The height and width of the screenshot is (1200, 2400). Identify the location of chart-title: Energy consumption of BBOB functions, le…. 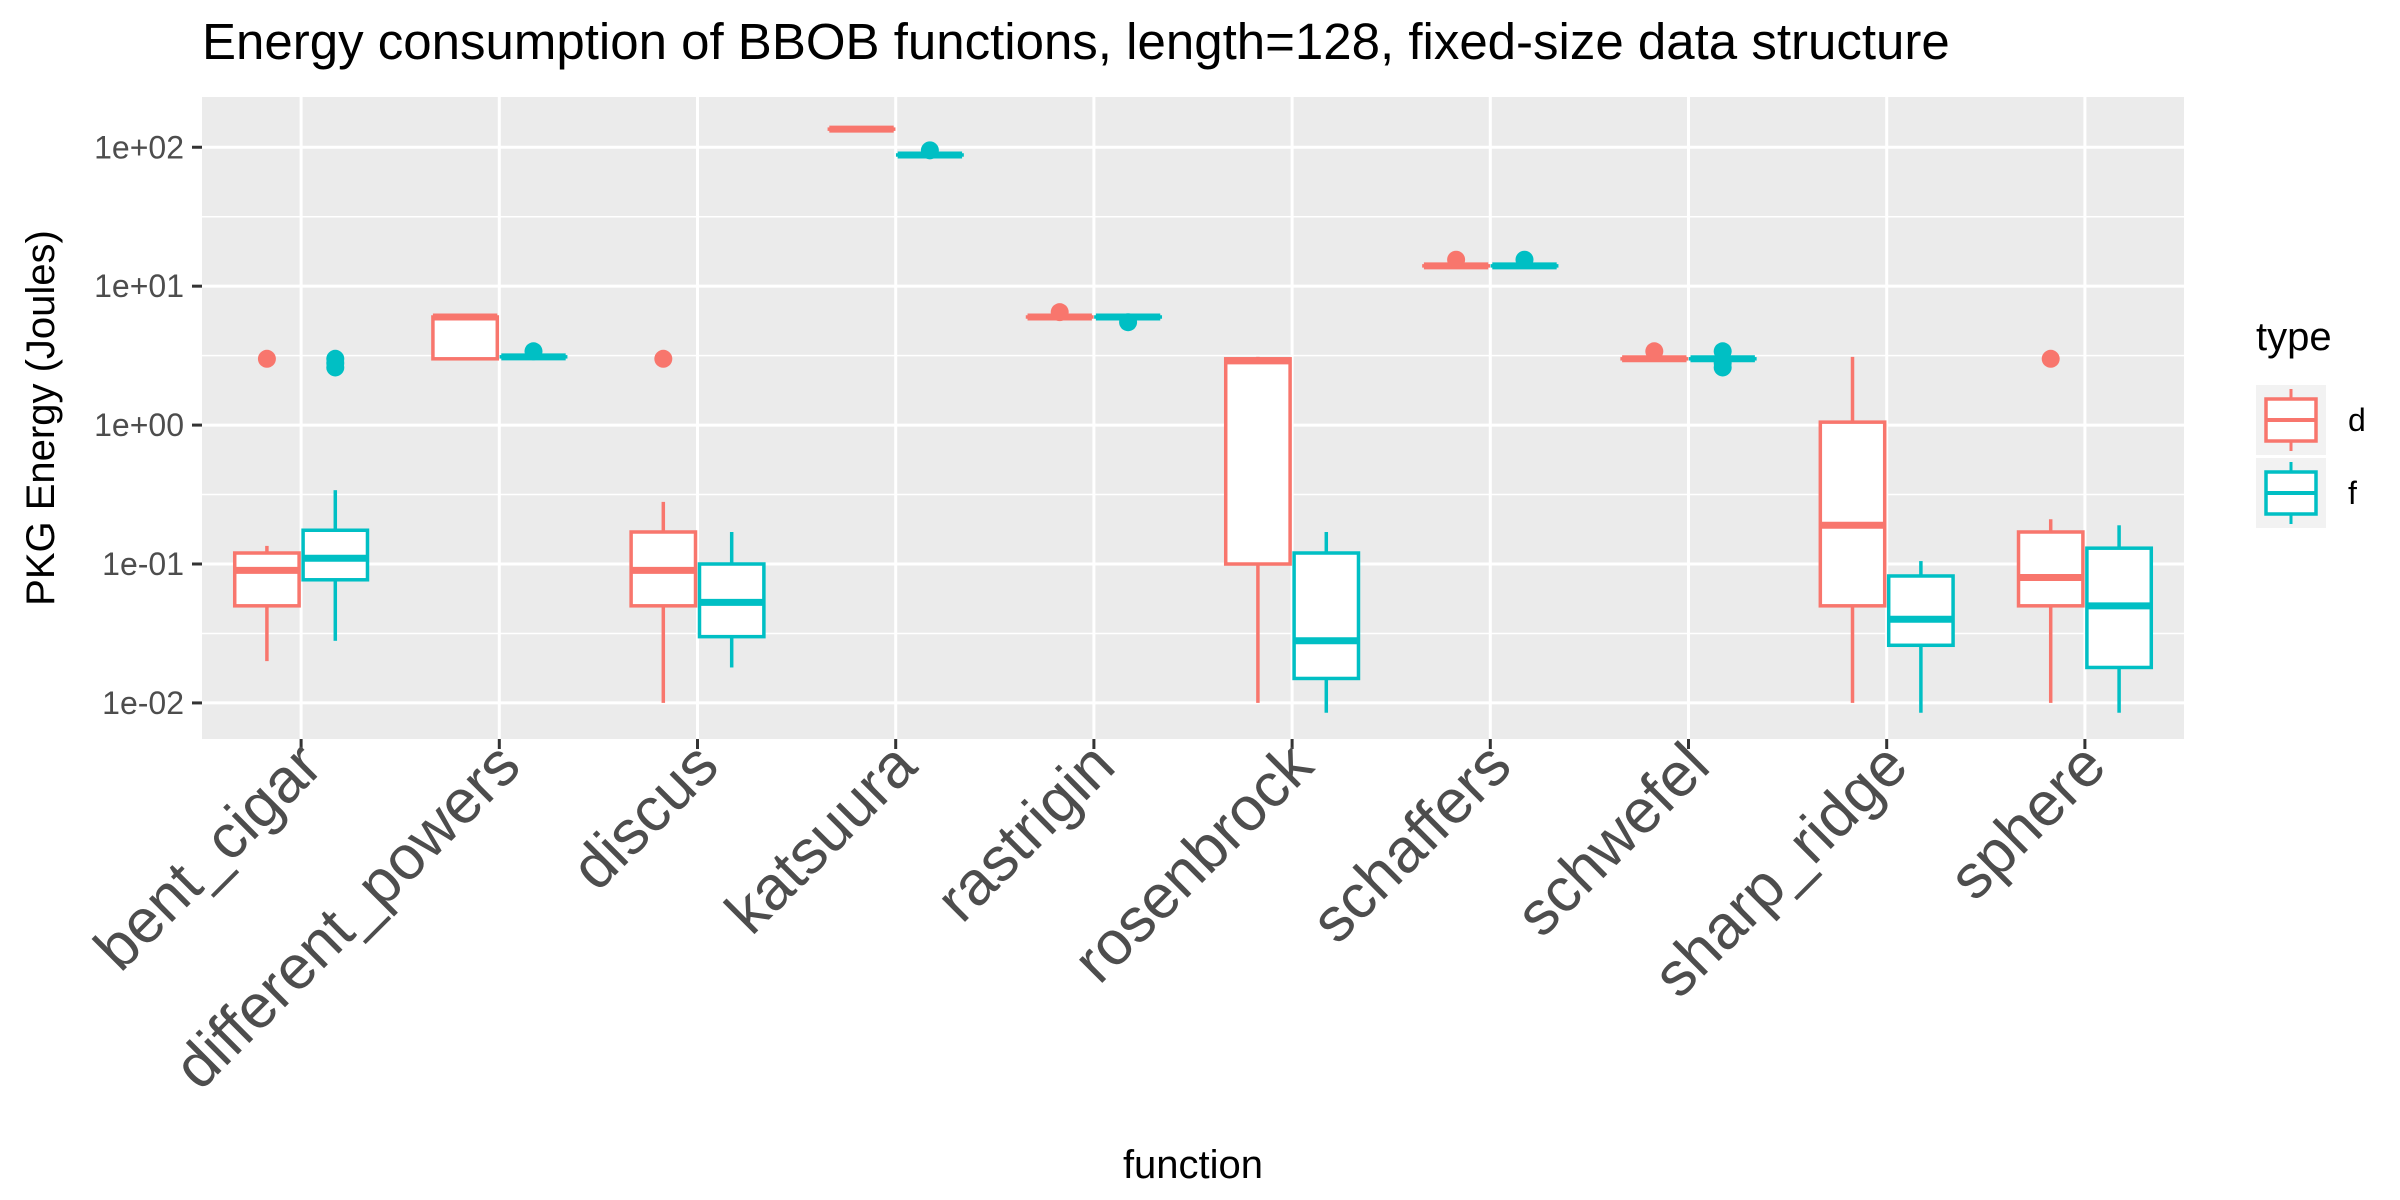
(1076, 41).